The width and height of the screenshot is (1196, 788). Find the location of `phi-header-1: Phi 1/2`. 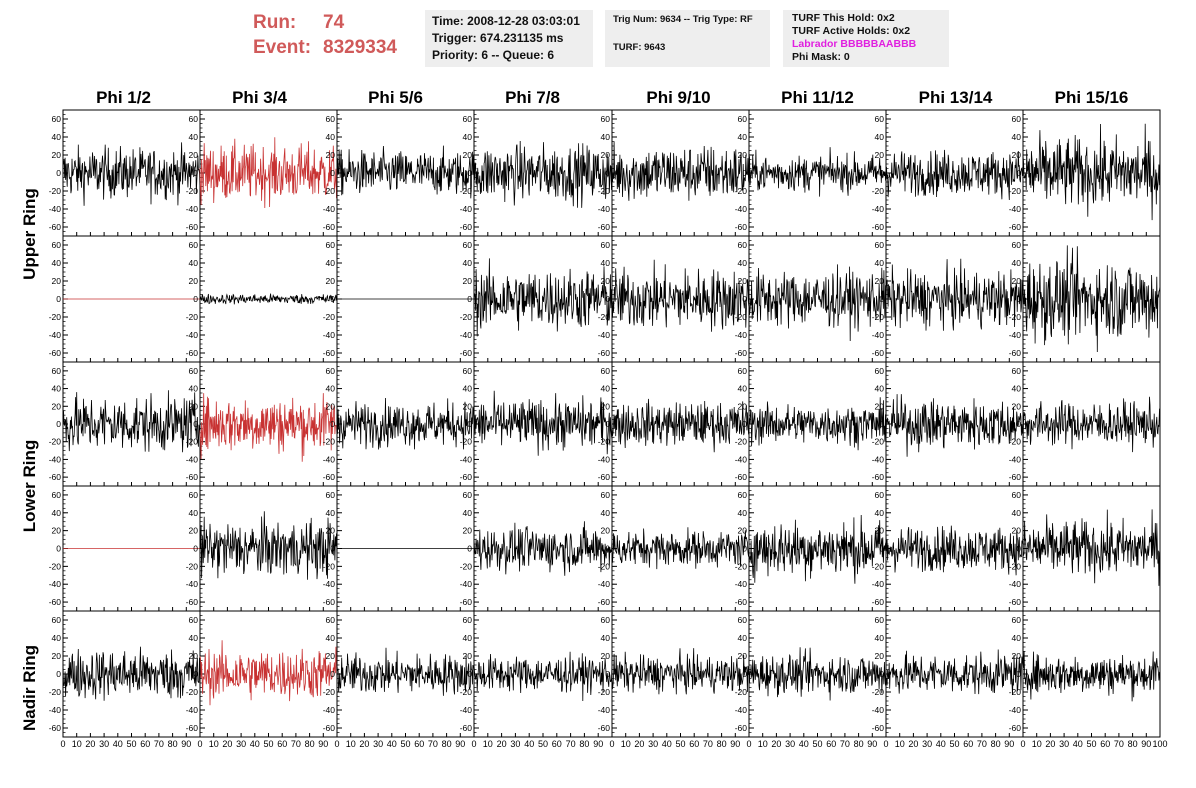

phi-header-1: Phi 1/2 is located at coordinates (123, 97).